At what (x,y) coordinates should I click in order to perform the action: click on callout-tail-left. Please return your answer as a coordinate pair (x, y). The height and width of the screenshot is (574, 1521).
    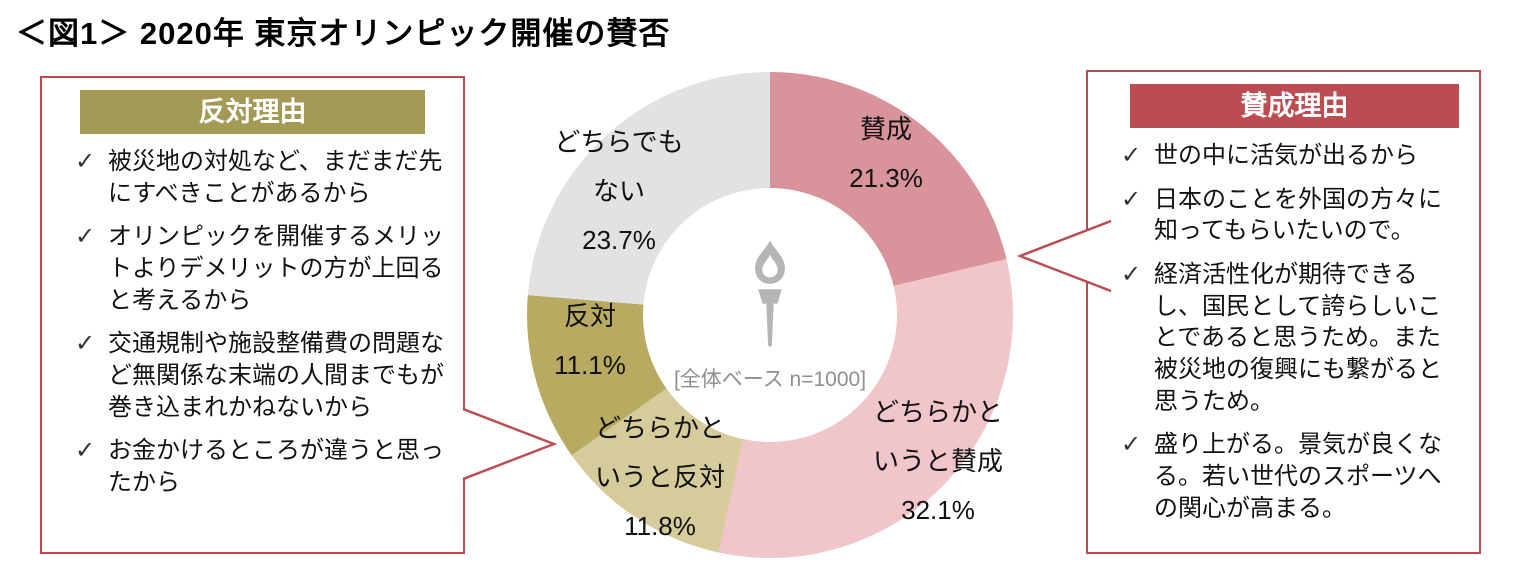
    Looking at the image, I should click on (509, 444).